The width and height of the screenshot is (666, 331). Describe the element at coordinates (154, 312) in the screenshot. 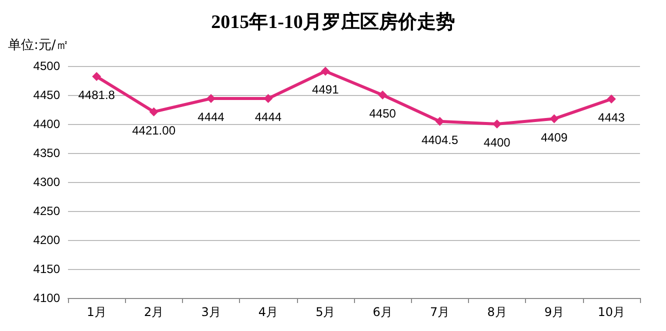

I see `x-tick-label: 2月` at that location.